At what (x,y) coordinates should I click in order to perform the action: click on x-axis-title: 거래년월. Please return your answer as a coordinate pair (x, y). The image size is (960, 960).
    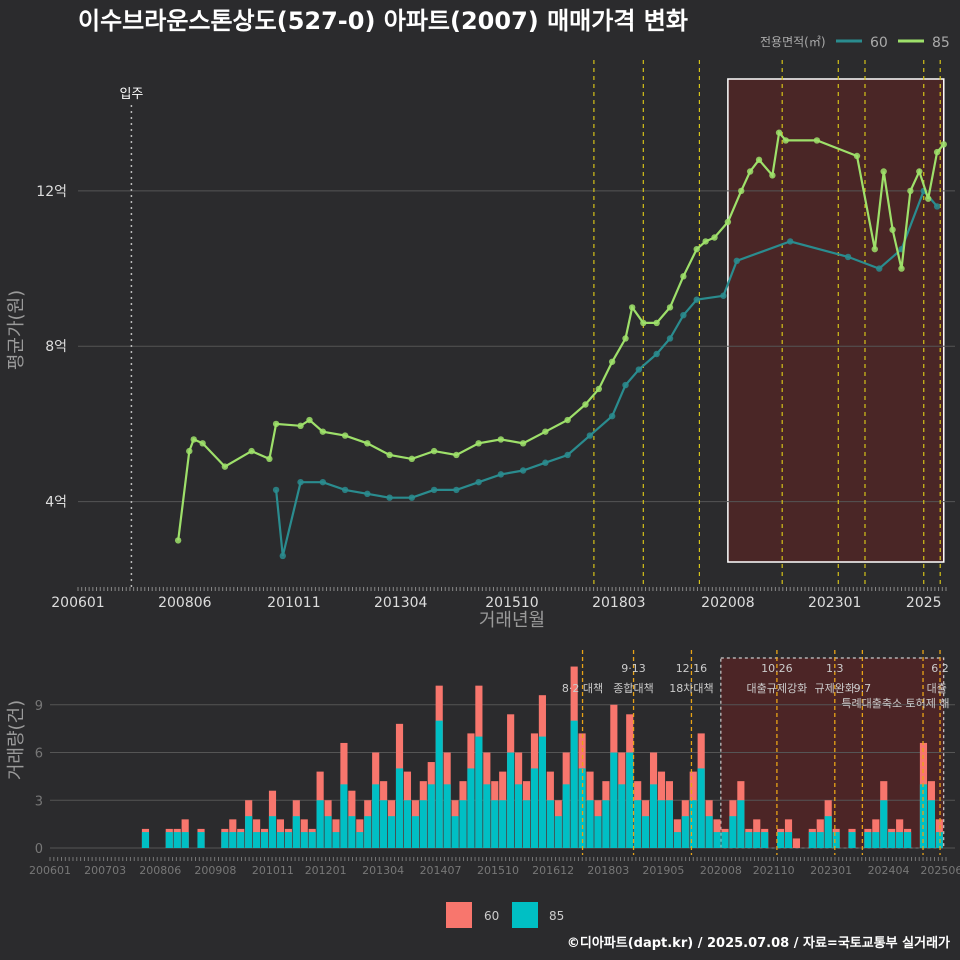
    Looking at the image, I should click on (512, 620).